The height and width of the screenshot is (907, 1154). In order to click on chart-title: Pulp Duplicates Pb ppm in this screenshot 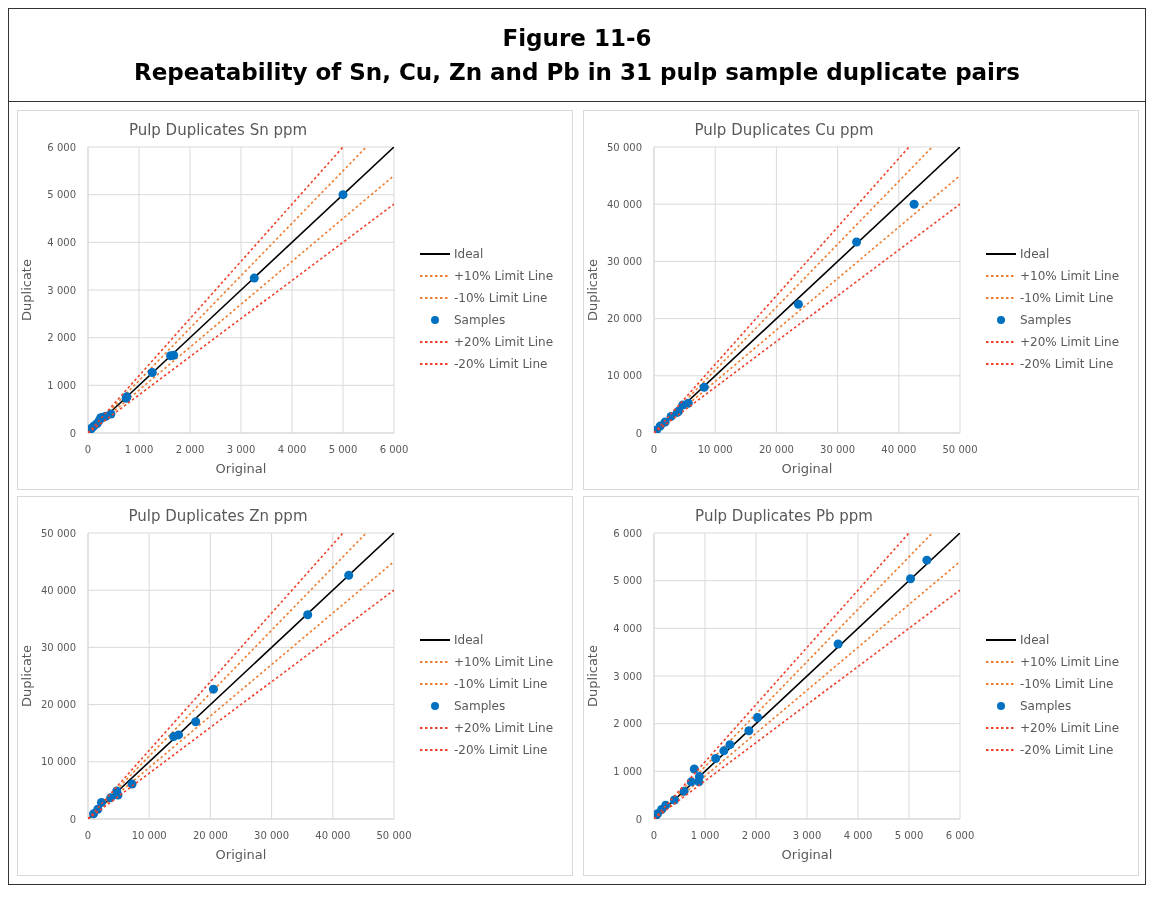, I will do `click(784, 516)`.